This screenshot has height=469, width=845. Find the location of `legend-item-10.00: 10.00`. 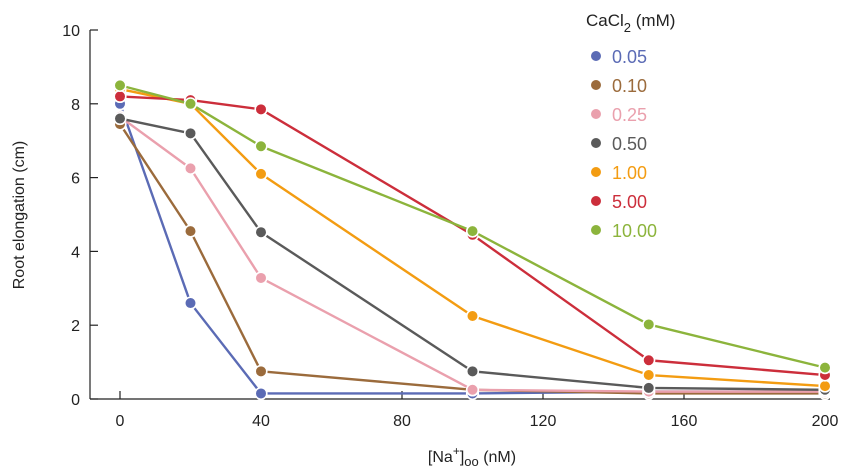

legend-item-10.00: 10.00 is located at coordinates (623, 231).